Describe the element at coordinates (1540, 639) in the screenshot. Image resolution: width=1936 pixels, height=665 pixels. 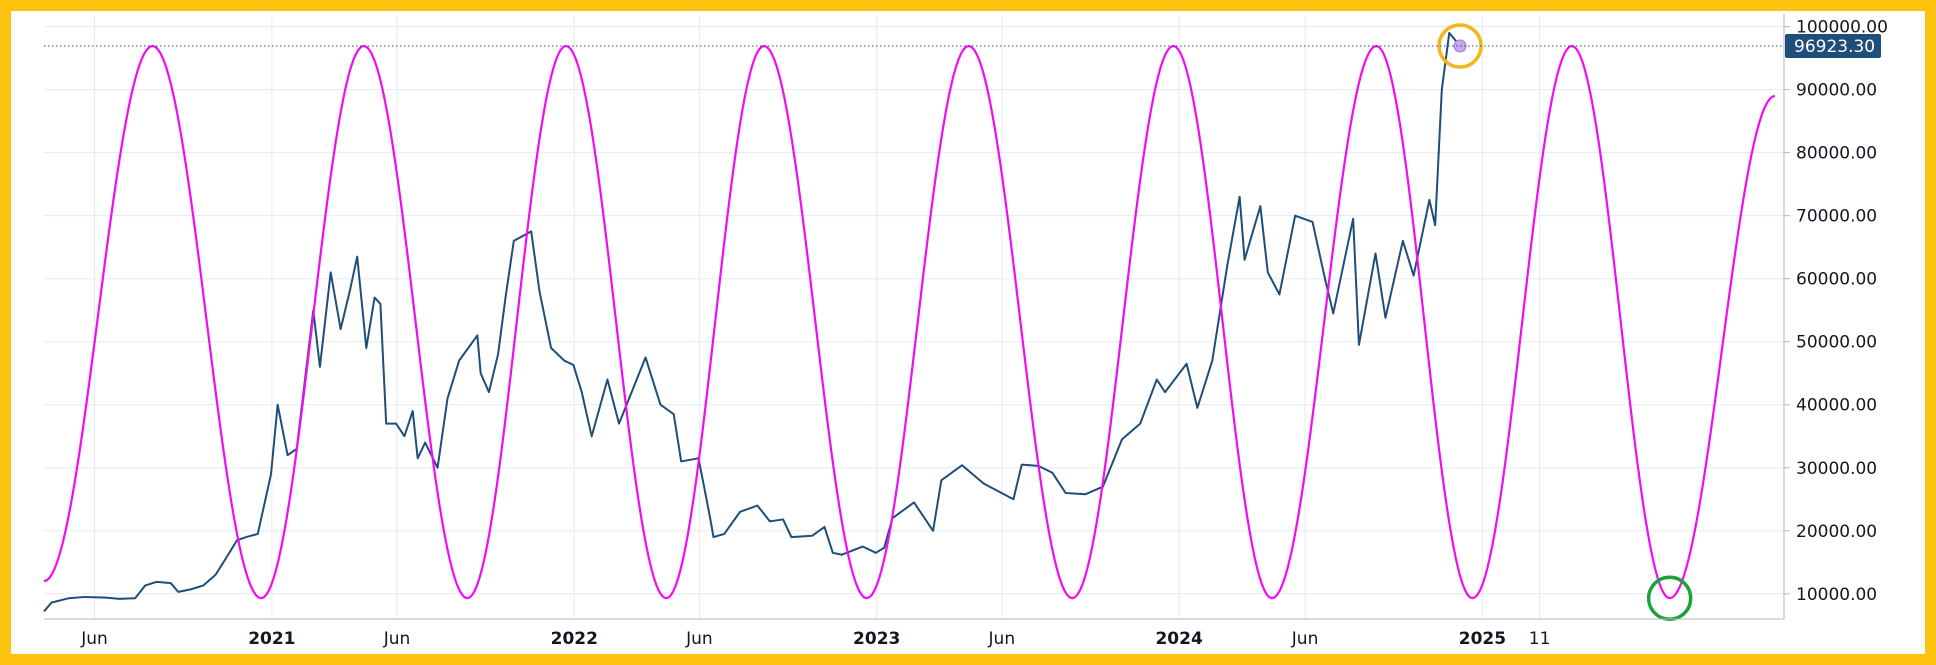
I see `x-tick-label: 11` at that location.